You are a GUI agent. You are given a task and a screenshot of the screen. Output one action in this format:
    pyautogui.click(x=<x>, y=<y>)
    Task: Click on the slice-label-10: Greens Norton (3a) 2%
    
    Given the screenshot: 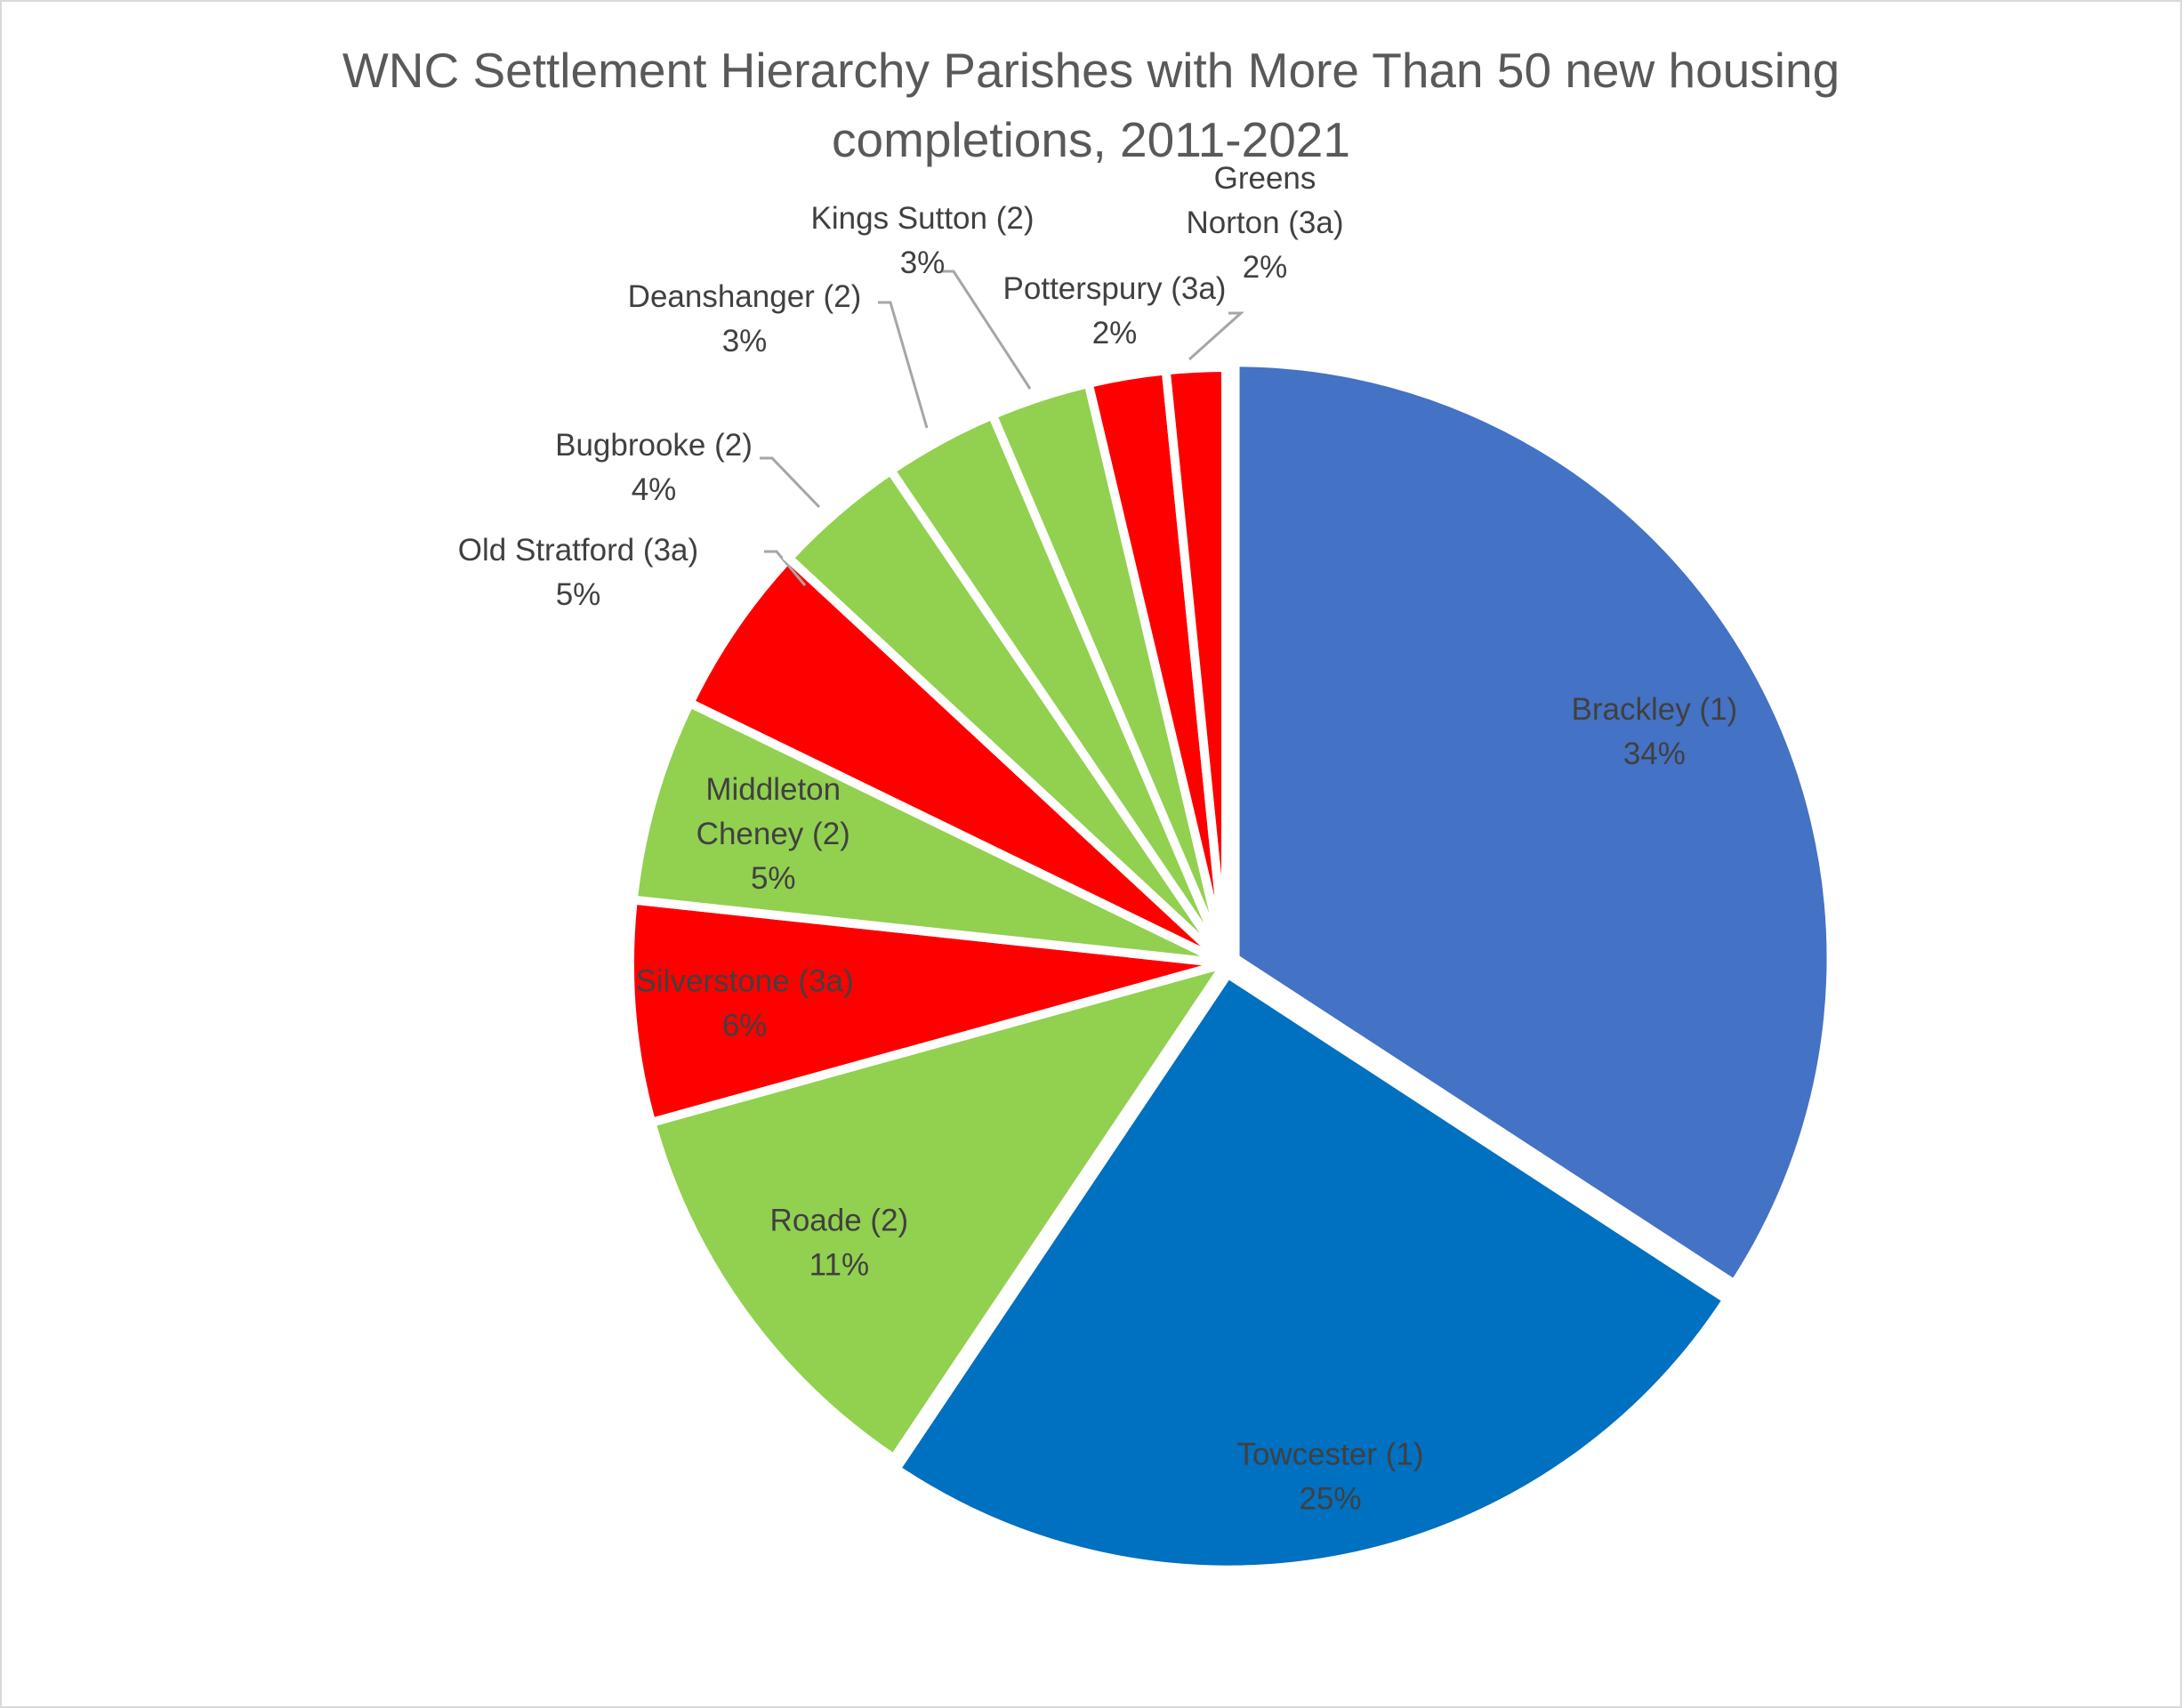 What is the action you would take?
    pyautogui.click(x=1264, y=223)
    